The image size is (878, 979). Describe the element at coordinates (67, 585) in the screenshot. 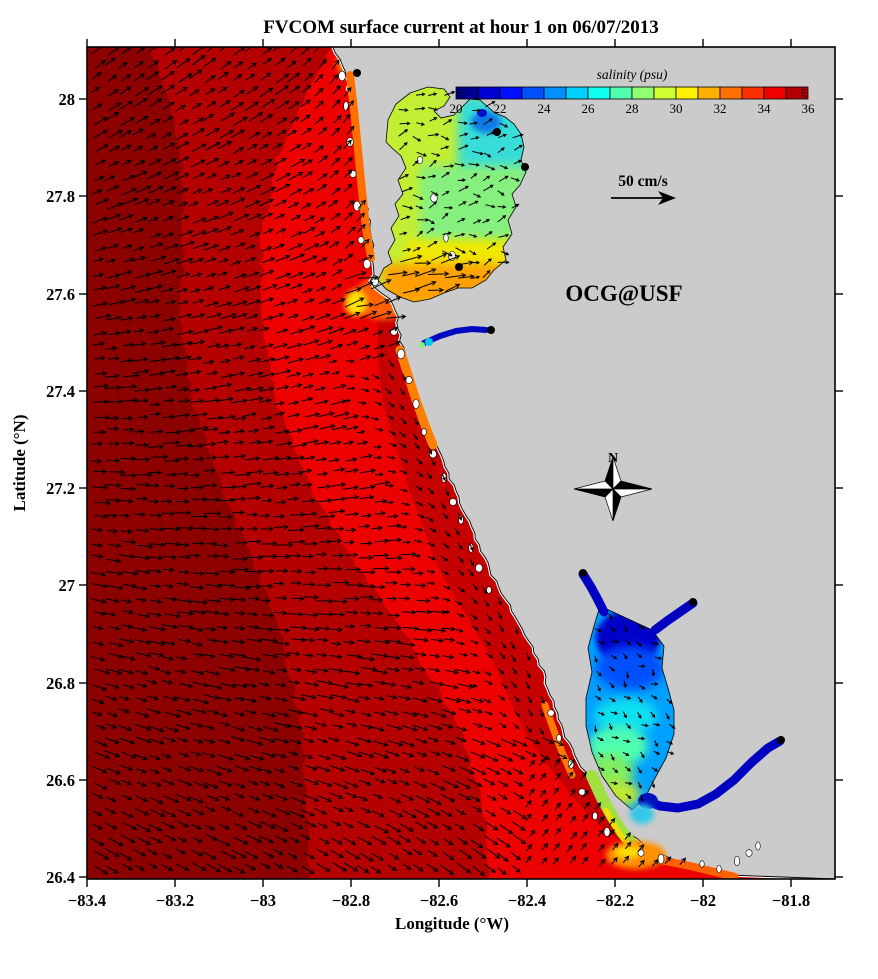

I see `y-tick-label: 27` at that location.